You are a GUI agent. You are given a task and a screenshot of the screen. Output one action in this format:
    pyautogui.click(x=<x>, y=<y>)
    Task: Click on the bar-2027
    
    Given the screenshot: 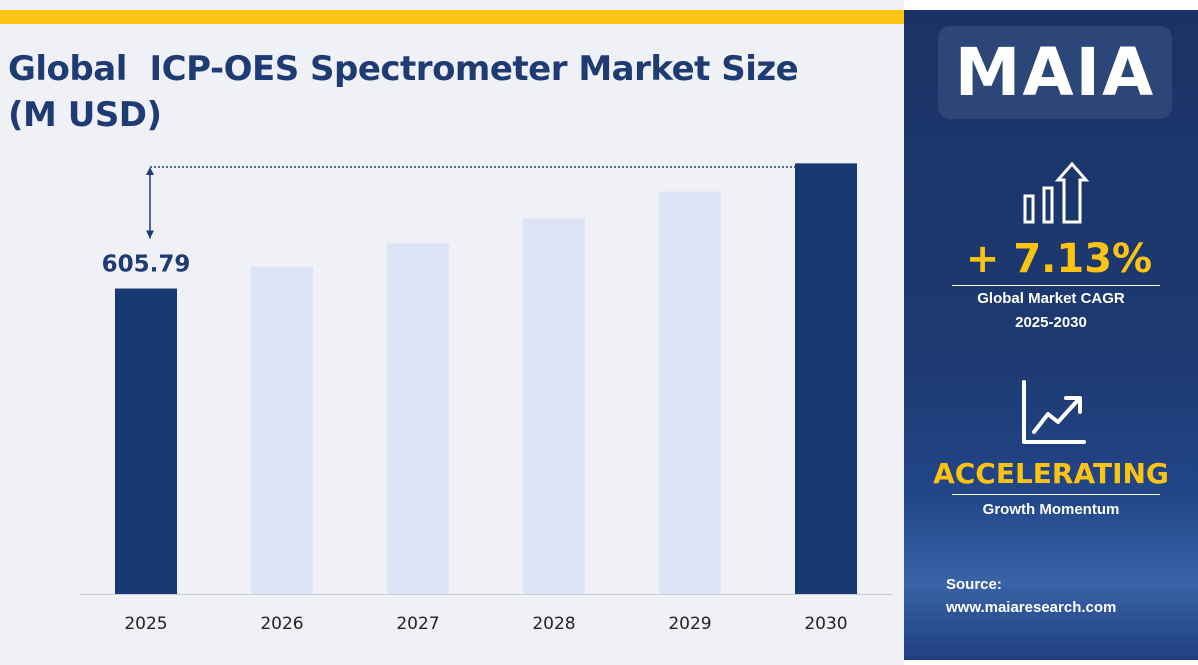 What is the action you would take?
    pyautogui.click(x=418, y=419)
    